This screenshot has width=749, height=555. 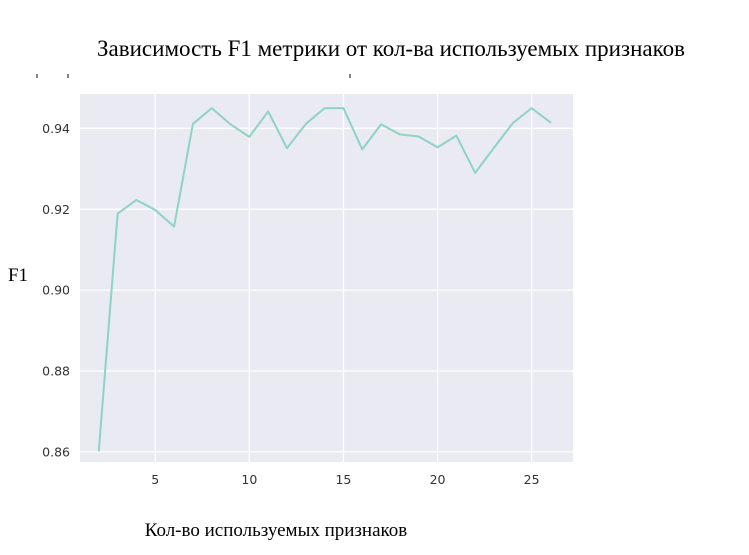 I want to click on y-axis-label: F1, so click(x=18, y=275).